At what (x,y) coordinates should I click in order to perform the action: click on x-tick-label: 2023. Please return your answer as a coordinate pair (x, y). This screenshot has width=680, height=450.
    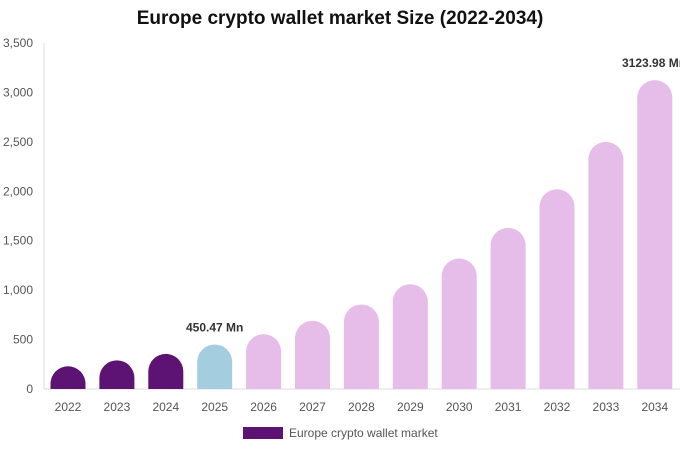
    Looking at the image, I should click on (117, 407).